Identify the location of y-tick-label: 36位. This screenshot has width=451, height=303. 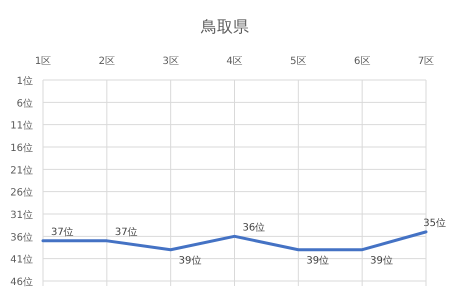
(21, 237).